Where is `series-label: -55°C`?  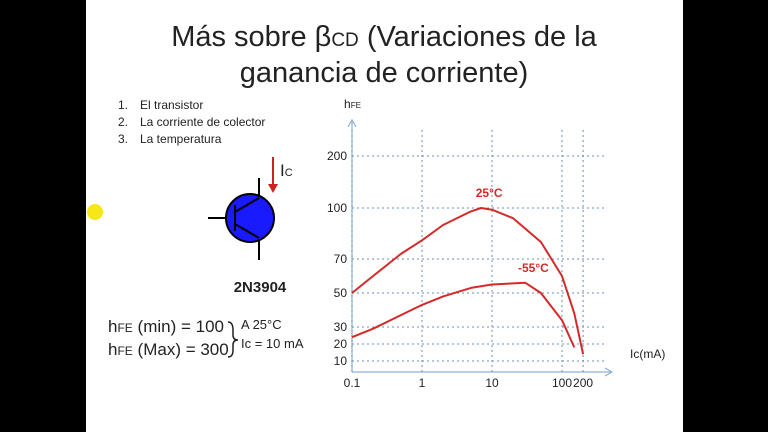
series-label: -55°C is located at coordinates (533, 268).